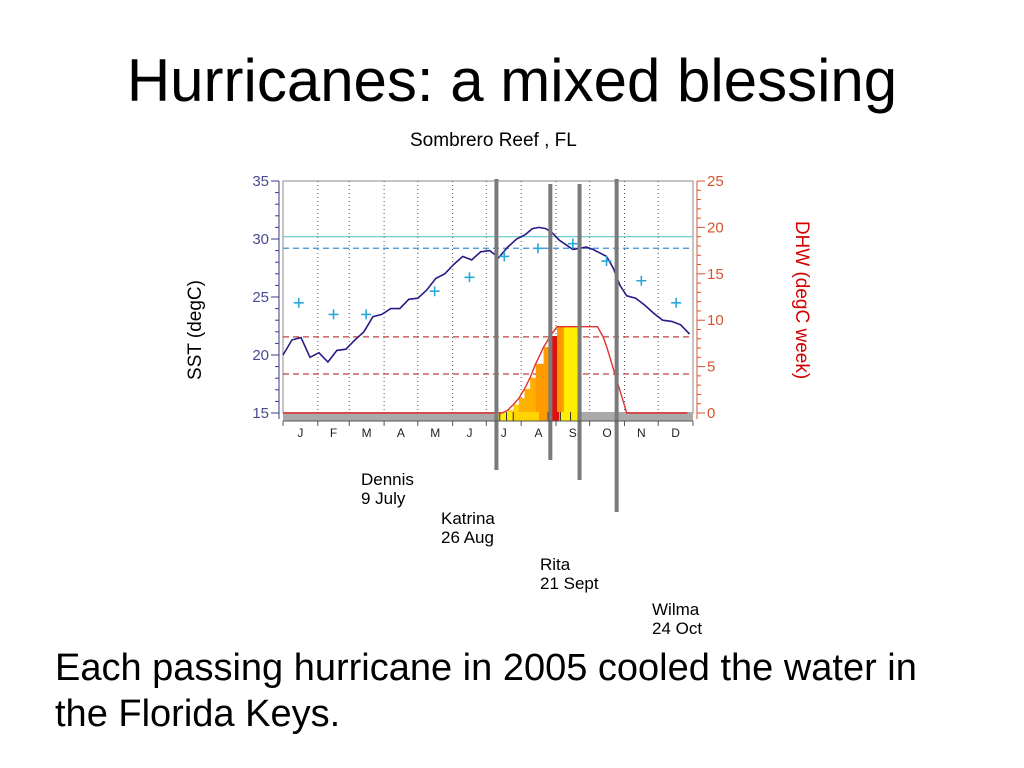 The height and width of the screenshot is (768, 1024). What do you see at coordinates (711, 367) in the screenshot?
I see `y-right-tick-label: 5` at bounding box center [711, 367].